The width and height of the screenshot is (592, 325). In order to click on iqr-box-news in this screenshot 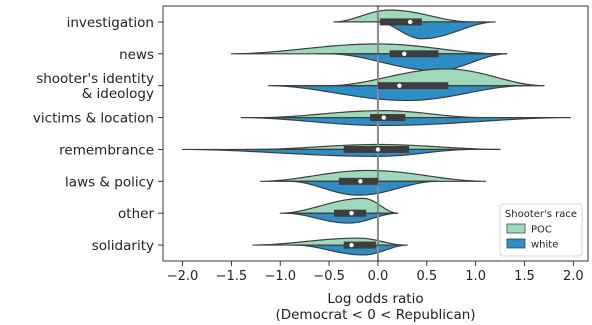, I will do `click(414, 54)`.